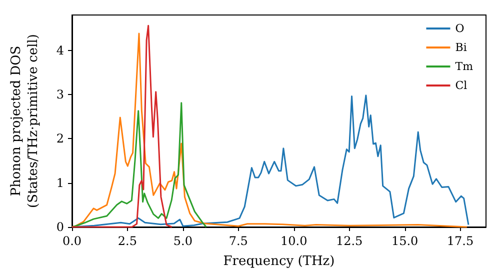 The height and width of the screenshot is (280, 500). Describe the element at coordinates (60, 50) in the screenshot. I see `y-tick-label: 4` at that location.